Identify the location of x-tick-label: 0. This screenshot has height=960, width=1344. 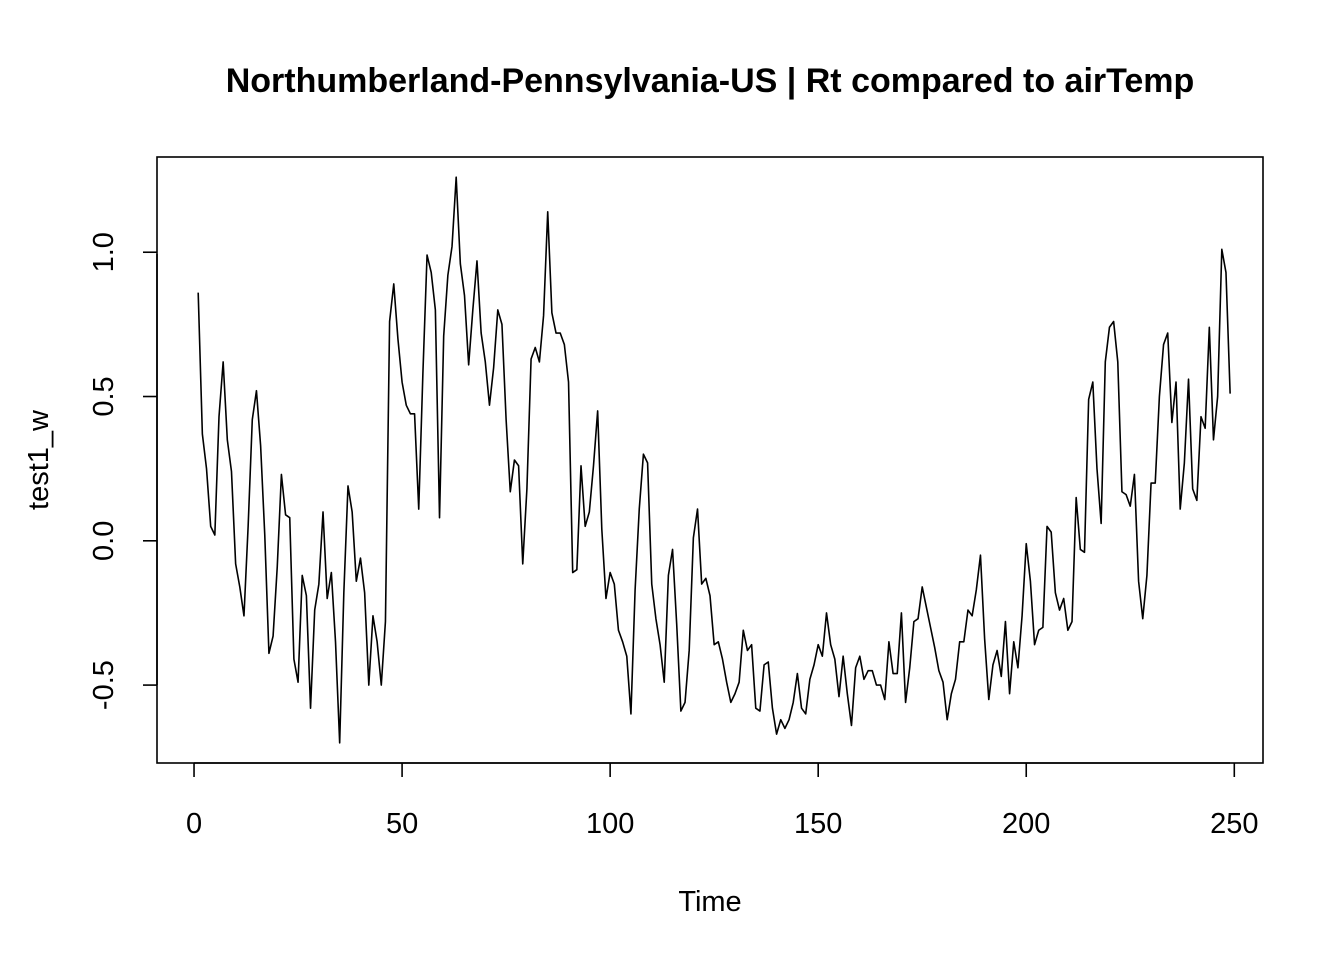
(194, 824).